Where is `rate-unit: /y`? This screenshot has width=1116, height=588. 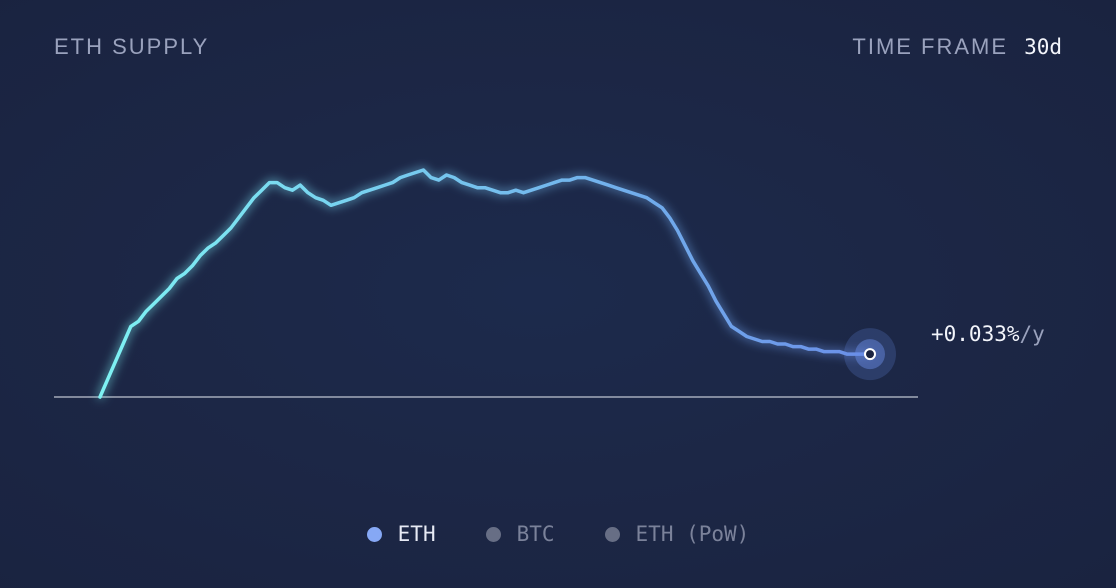 rate-unit: /y is located at coordinates (1032, 334).